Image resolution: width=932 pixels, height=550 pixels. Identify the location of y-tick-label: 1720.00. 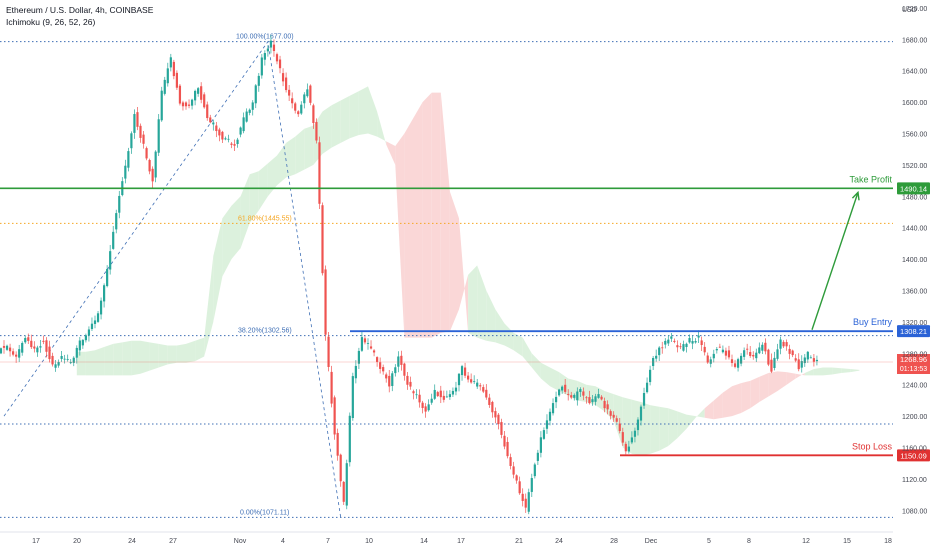
(914, 9).